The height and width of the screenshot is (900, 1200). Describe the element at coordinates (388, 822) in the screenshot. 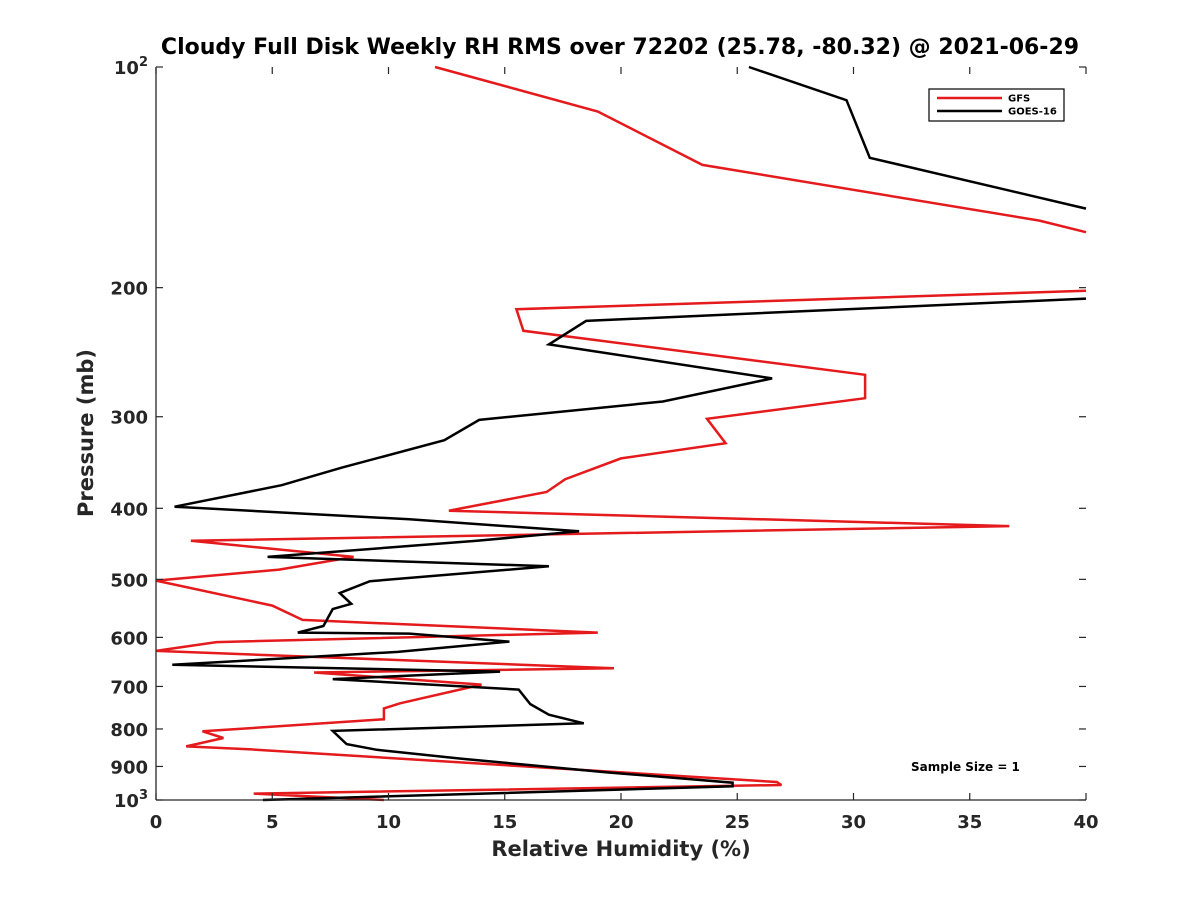

I see `x-tick-label: 10` at that location.